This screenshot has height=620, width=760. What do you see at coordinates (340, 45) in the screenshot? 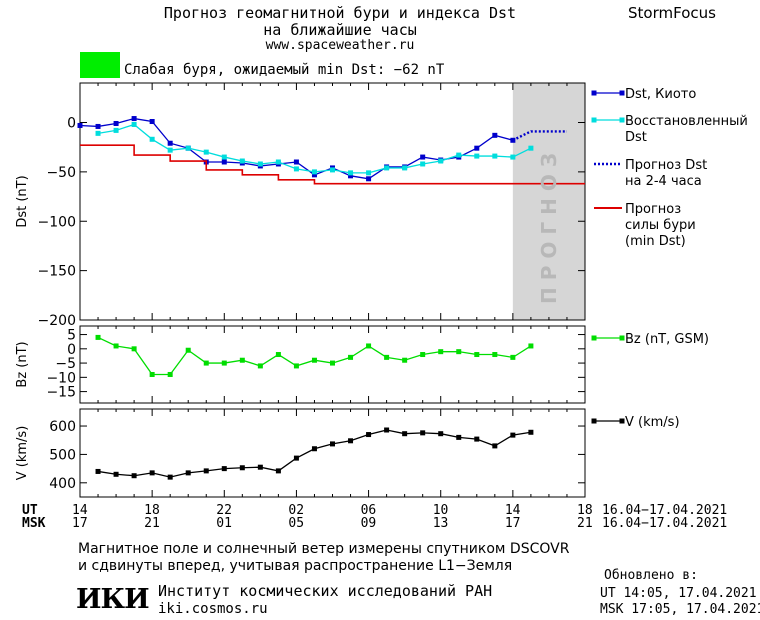
I see `site-url: www.spaceweather.ru` at bounding box center [340, 45].